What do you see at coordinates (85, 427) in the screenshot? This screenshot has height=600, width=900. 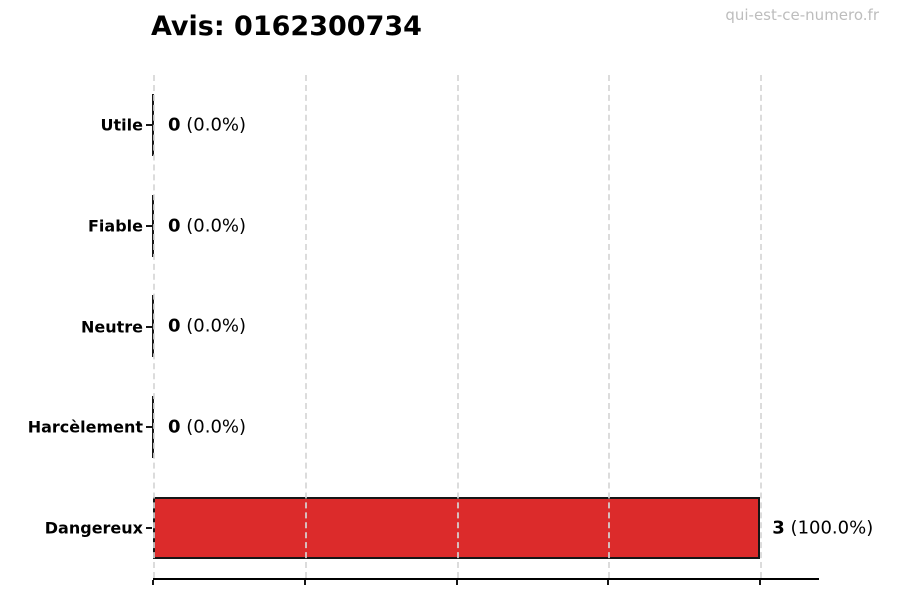 I see `category-label-harcèlement: Harcèlement` at bounding box center [85, 427].